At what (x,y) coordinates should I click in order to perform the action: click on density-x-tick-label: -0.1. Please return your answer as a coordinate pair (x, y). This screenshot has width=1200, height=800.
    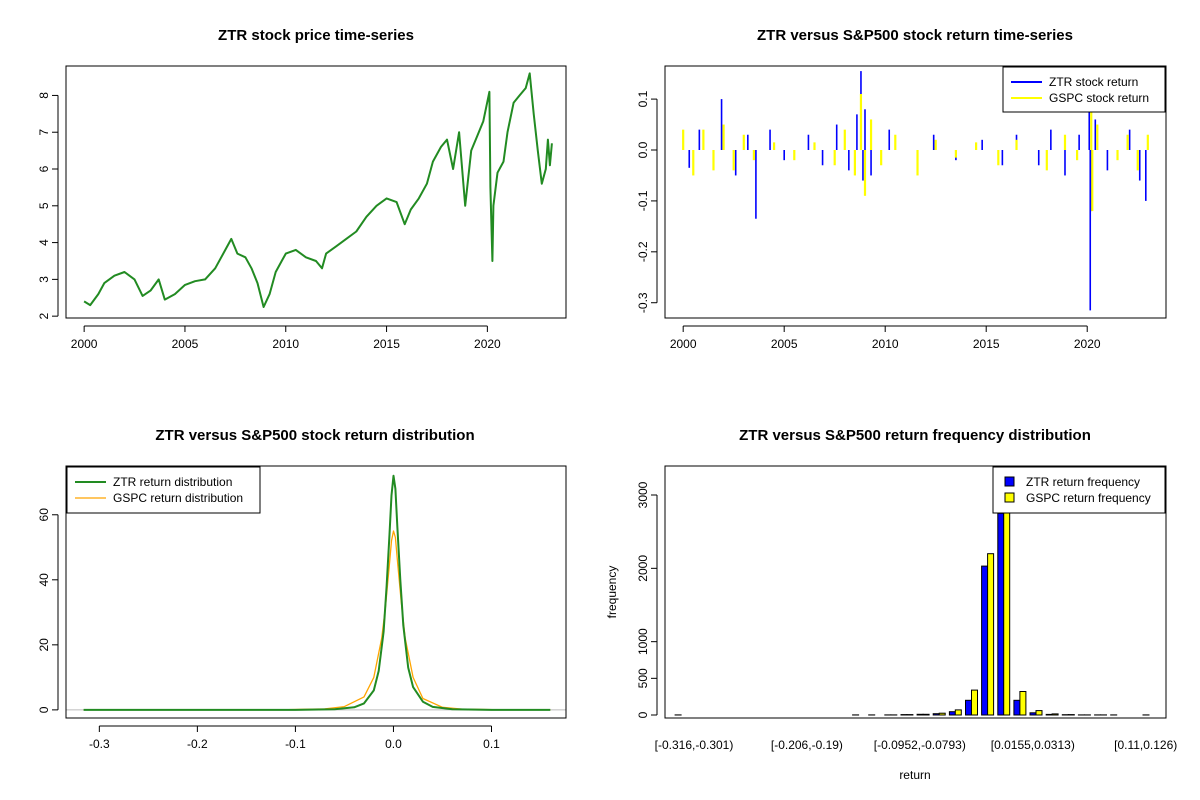
    Looking at the image, I should click on (295, 744).